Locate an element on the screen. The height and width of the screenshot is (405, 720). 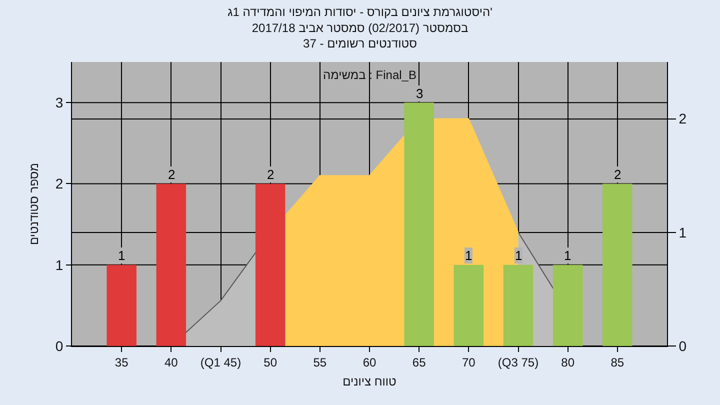
y-tick-label: 0 is located at coordinates (59, 346).